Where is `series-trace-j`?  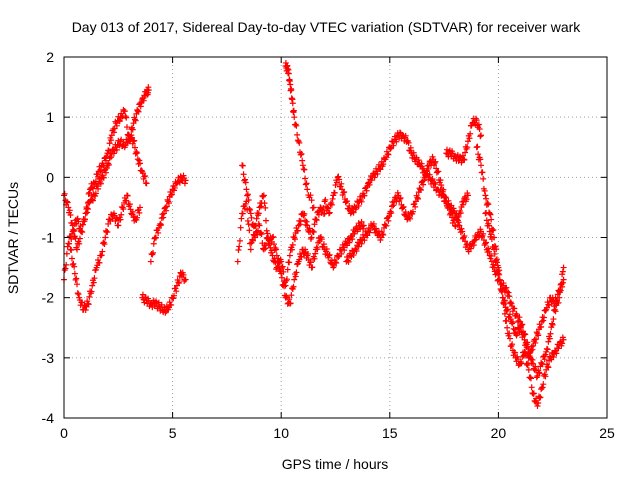
series-trace-j is located at coordinates (407, 209).